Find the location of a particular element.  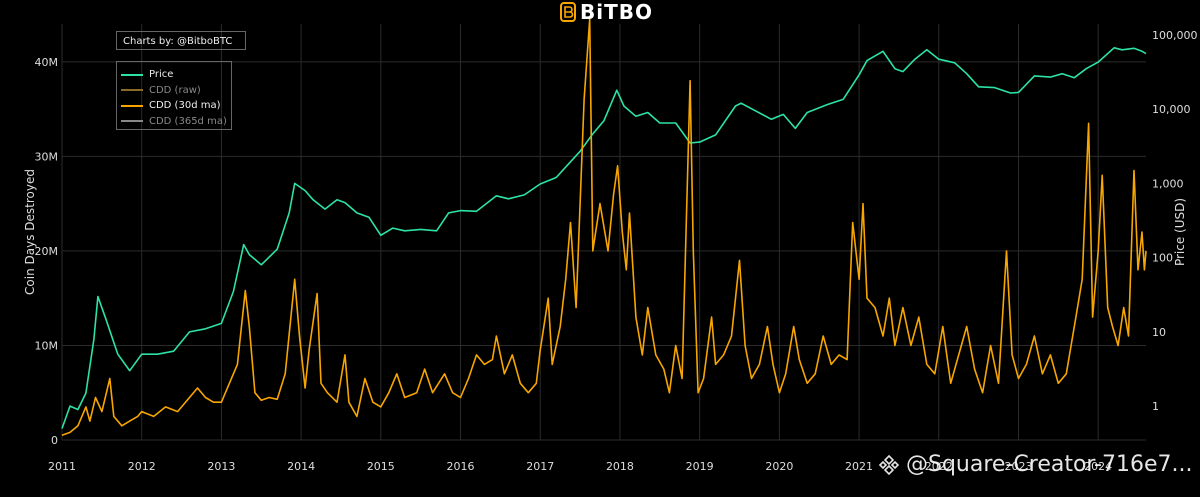

y2-axis-title: Price (USD) is located at coordinates (1180, 232).